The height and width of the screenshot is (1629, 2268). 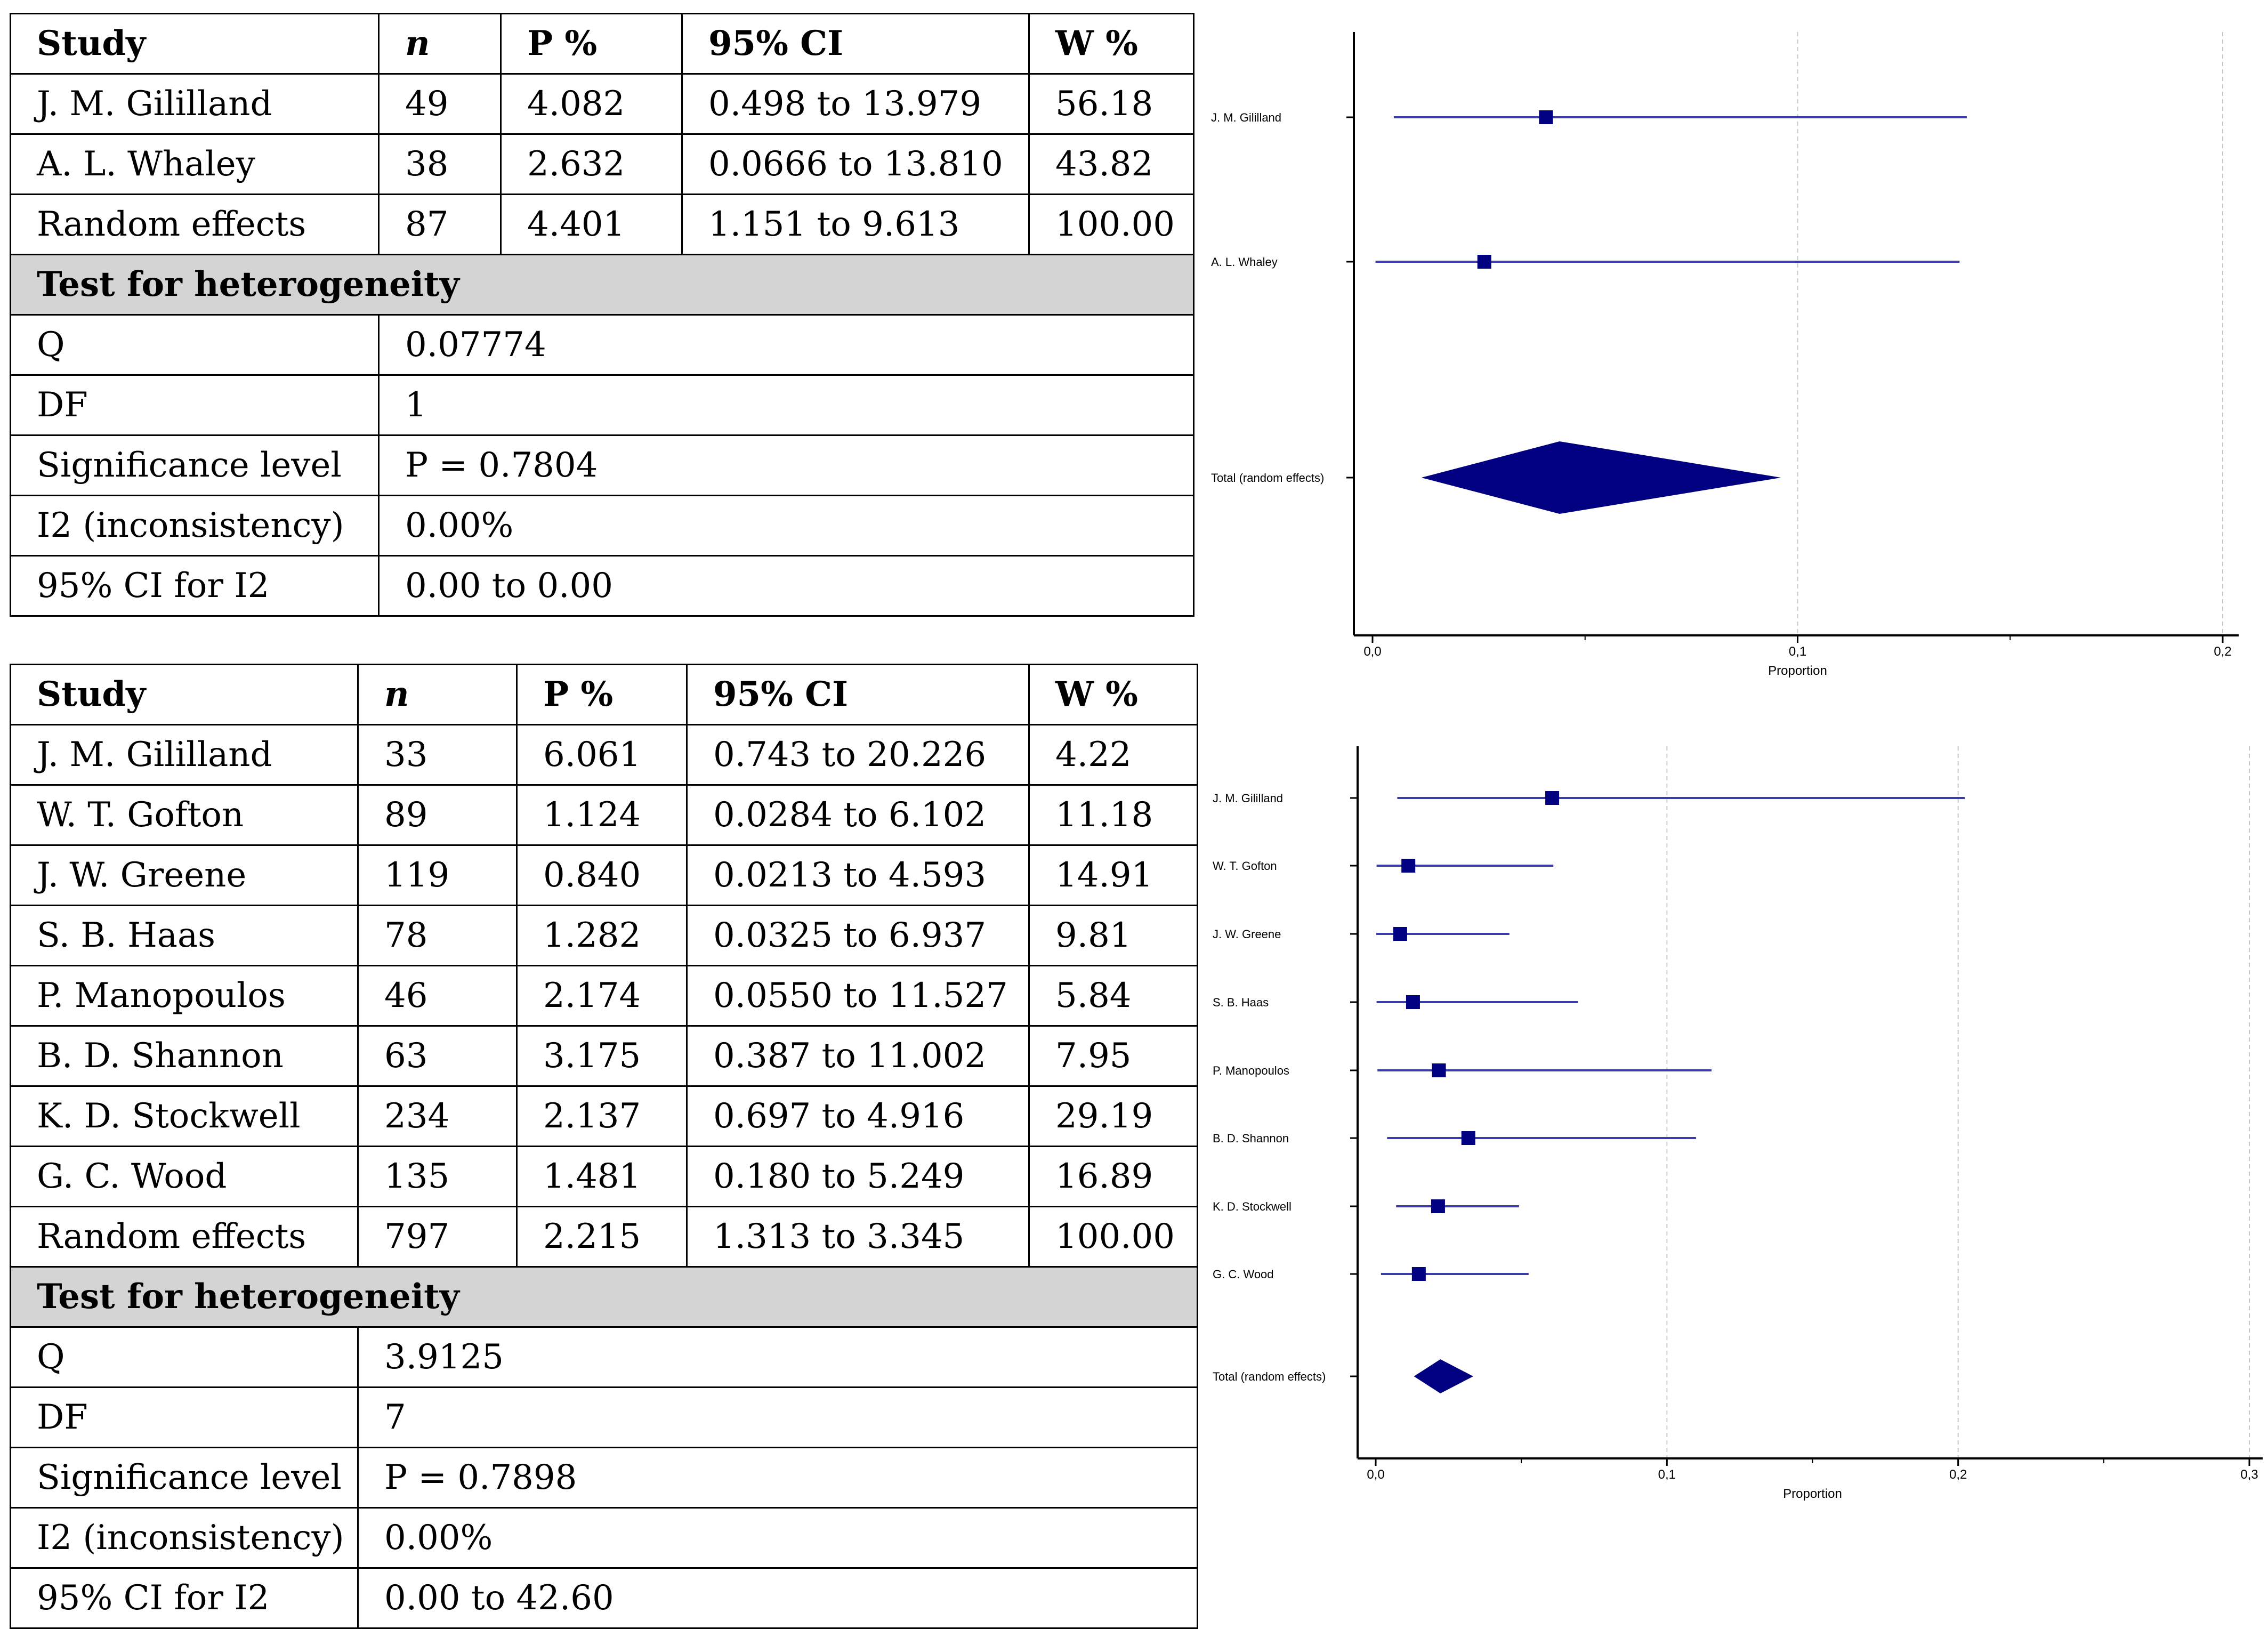 I want to click on cell-weight: 16.89, so click(x=1113, y=1177).